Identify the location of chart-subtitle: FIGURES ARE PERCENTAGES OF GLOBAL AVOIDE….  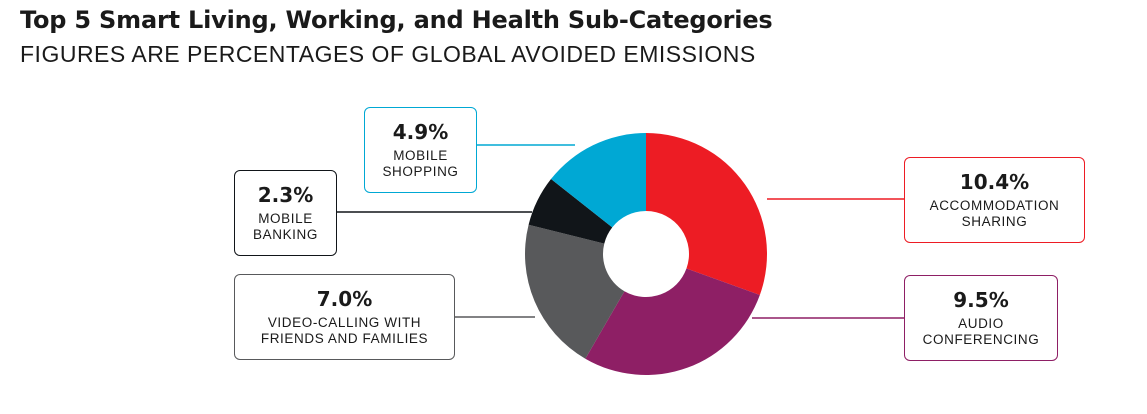
(388, 54).